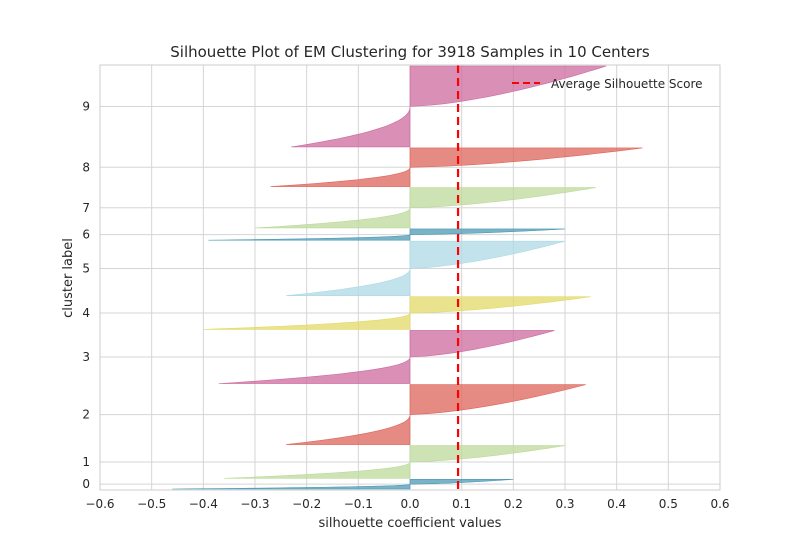 This screenshot has width=800, height=550. I want to click on cluster-3-silhouette, so click(386, 357).